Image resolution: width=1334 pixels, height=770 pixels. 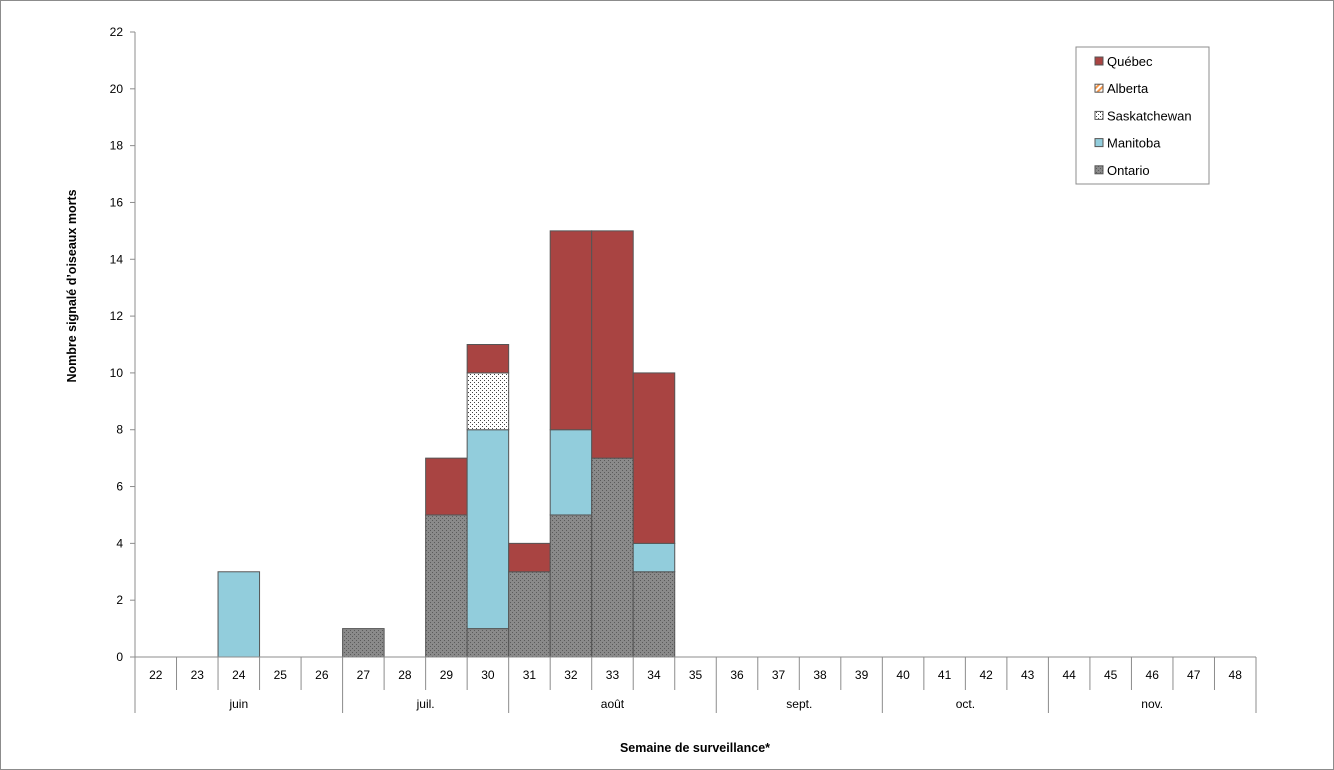 What do you see at coordinates (1152, 704) in the screenshot?
I see `month-label: nov.` at bounding box center [1152, 704].